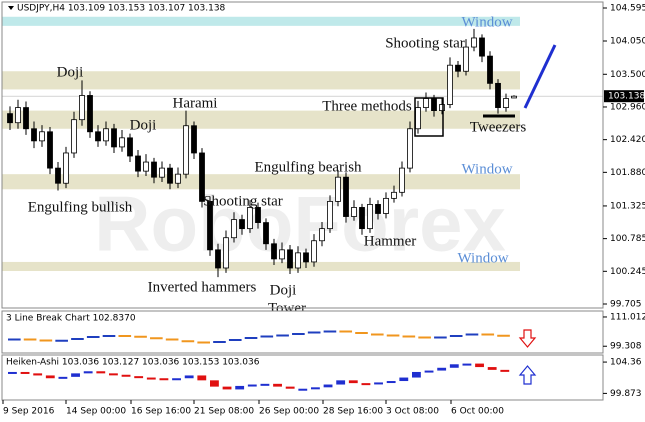  Describe the element at coordinates (429, 117) in the screenshot. I see `three-methods-box` at that location.